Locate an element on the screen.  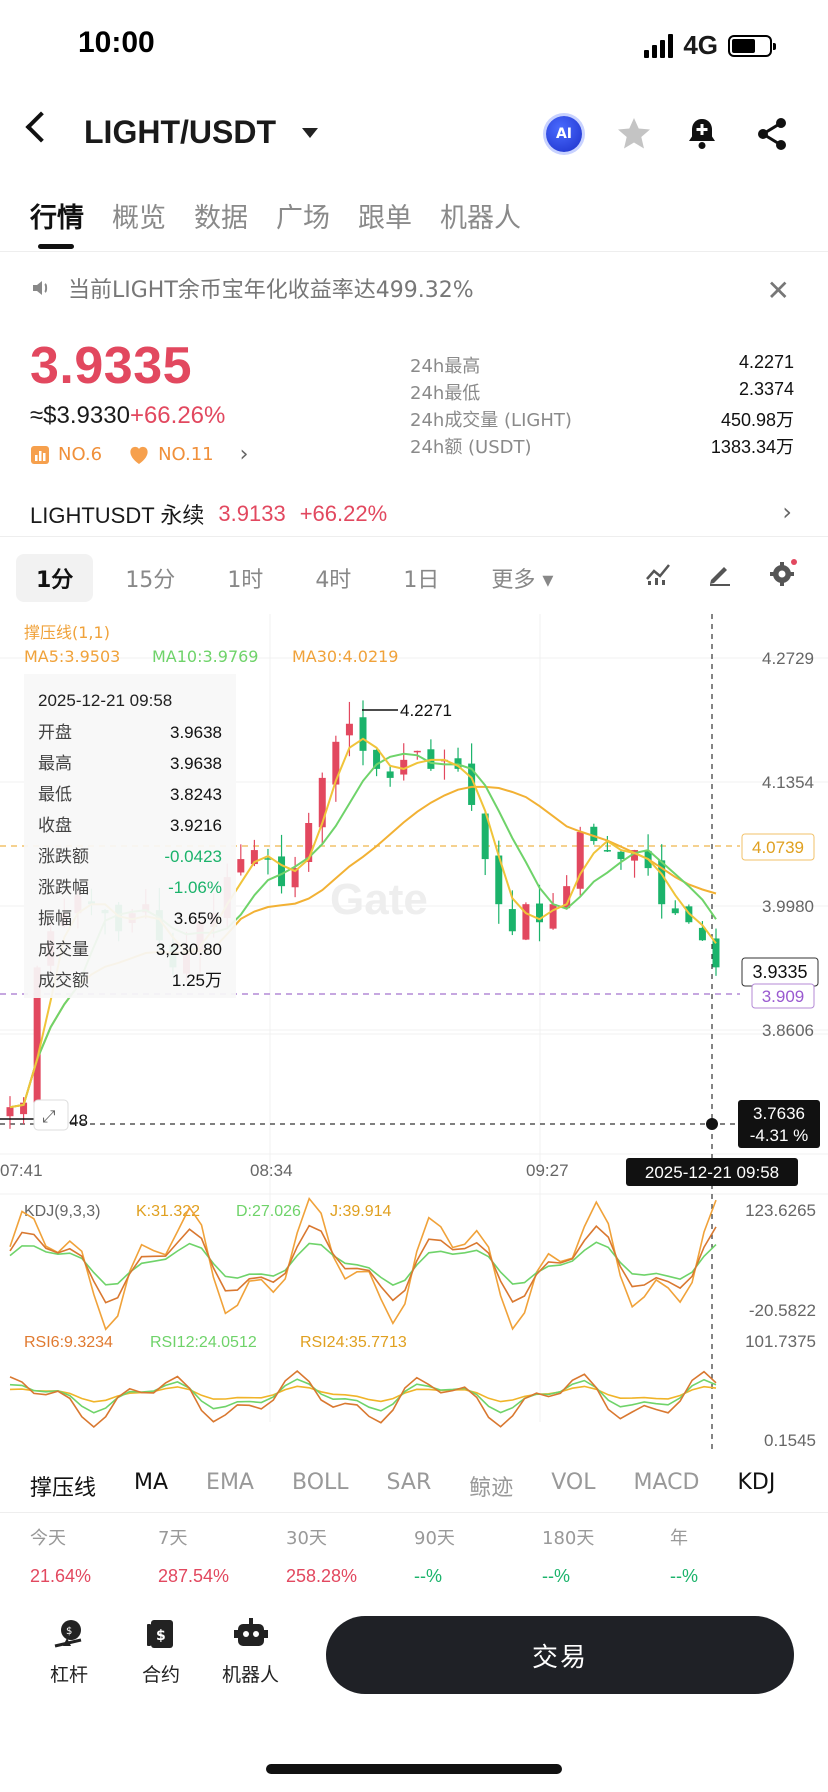
chart-tools is located at coordinates (721, 573).